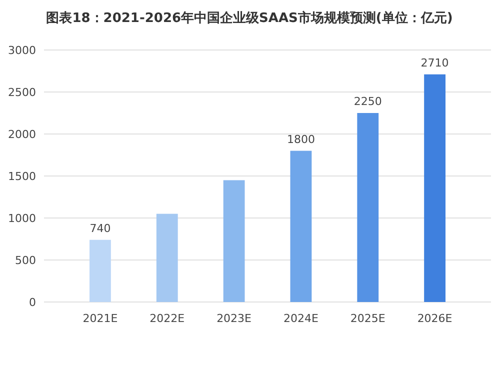 The height and width of the screenshot is (370, 499). Describe the element at coordinates (434, 318) in the screenshot. I see `x-tick-label: 2026E` at that location.